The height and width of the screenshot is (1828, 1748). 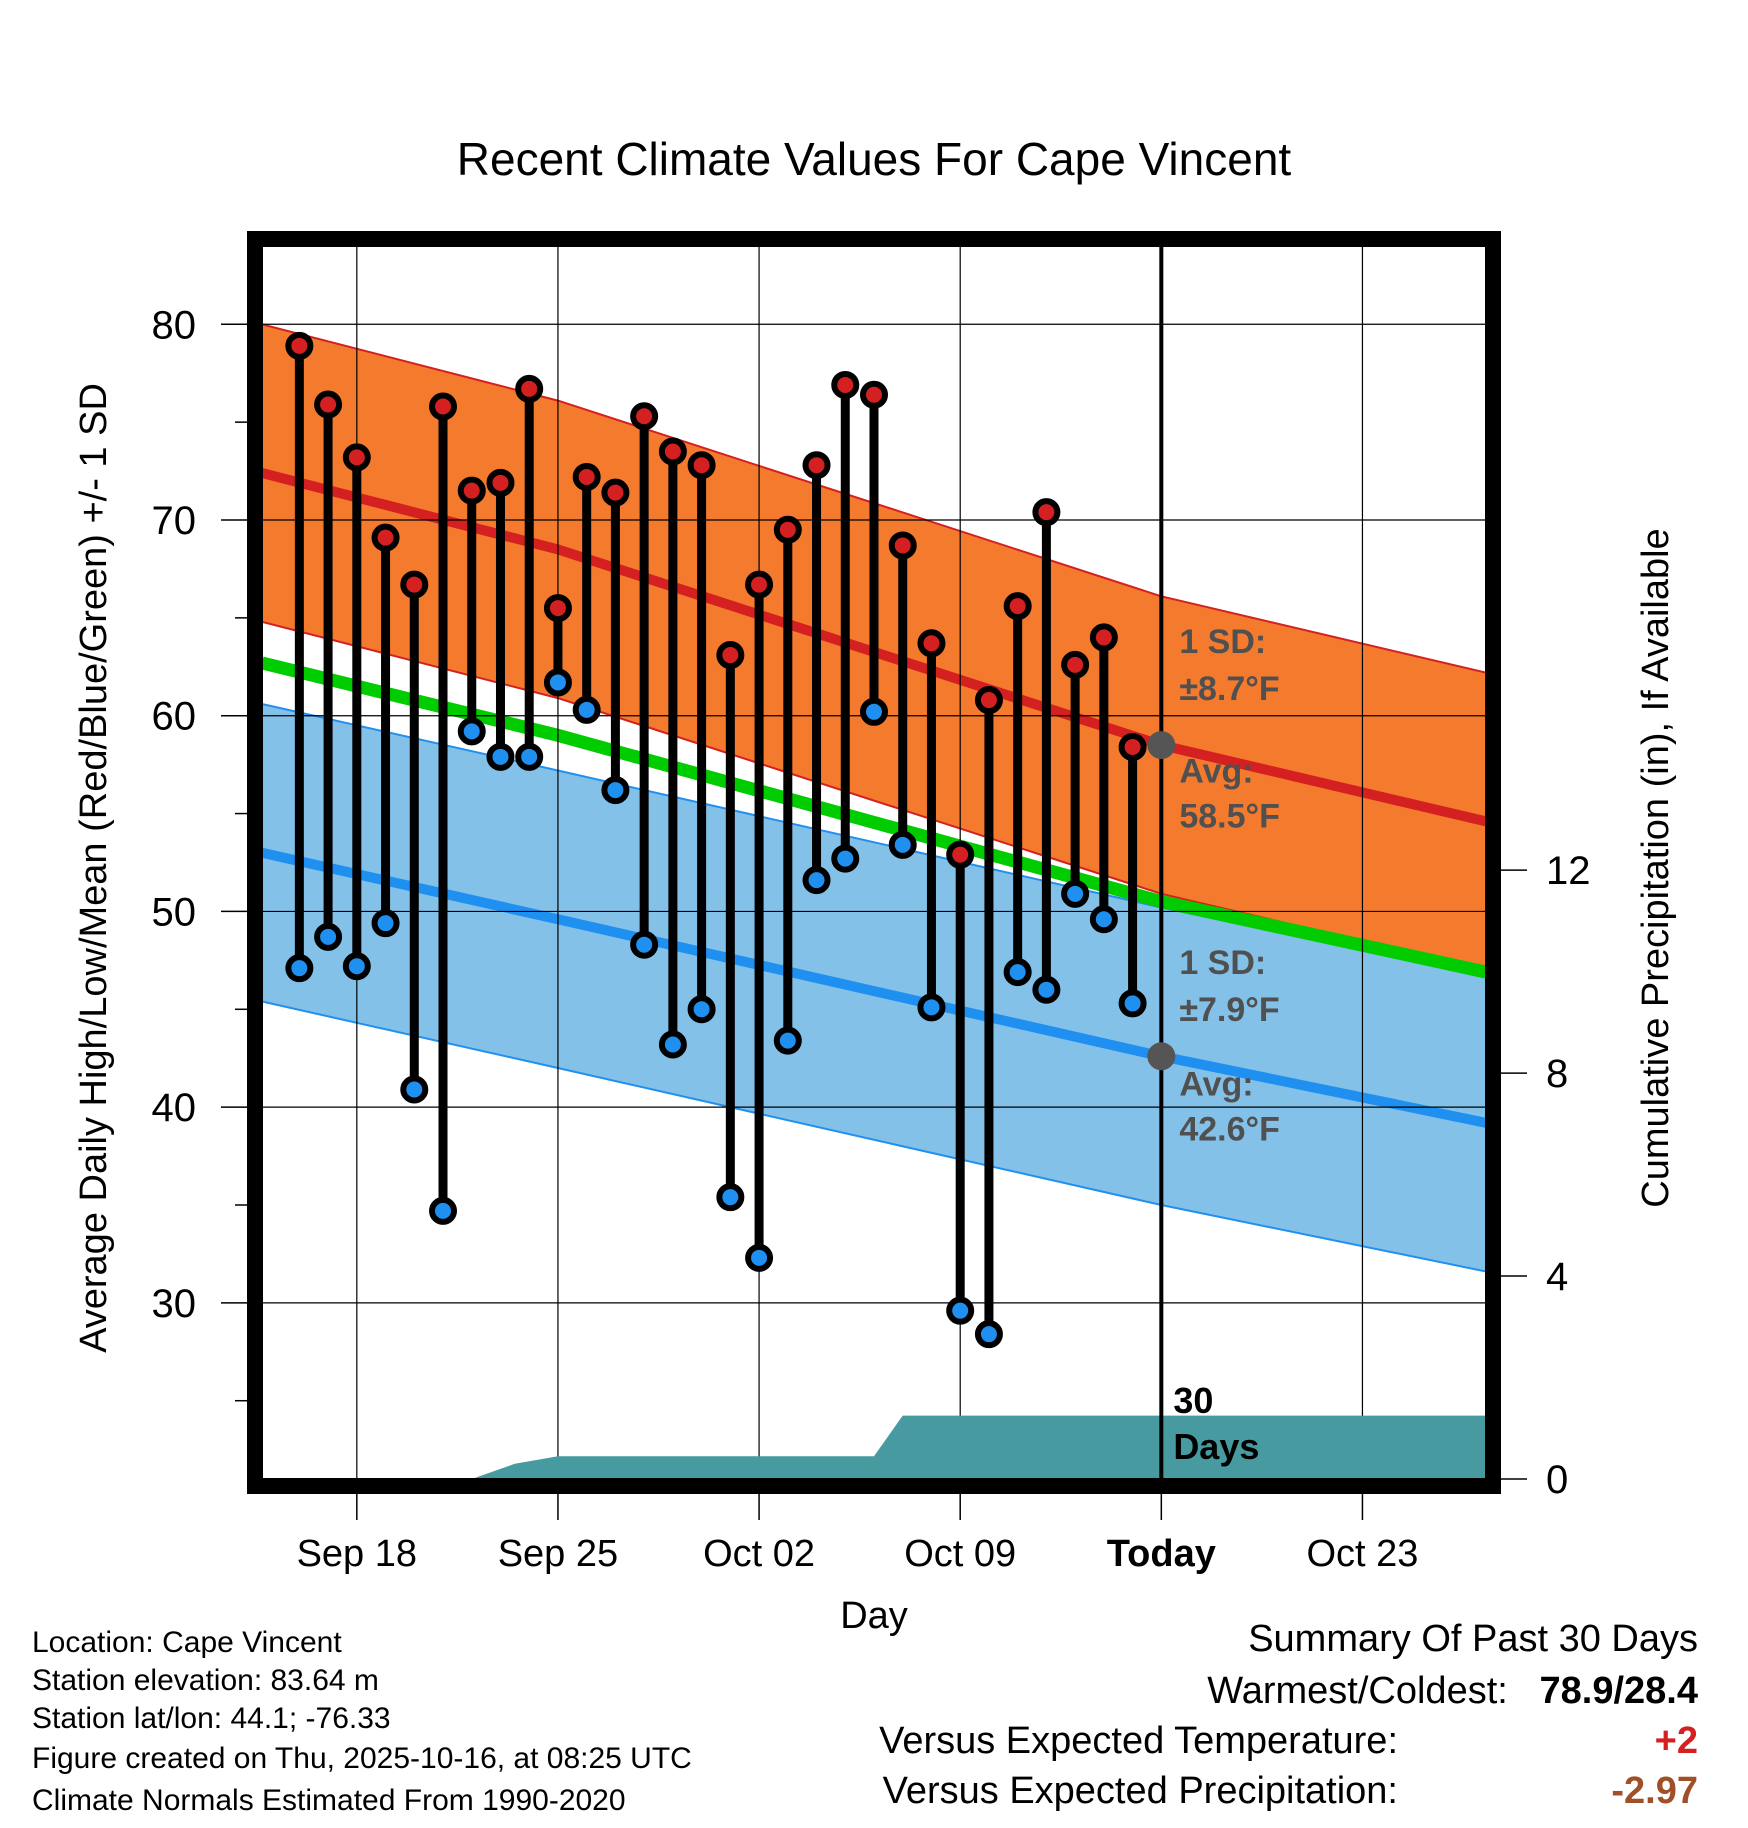 What do you see at coordinates (1362, 1554) in the screenshot?
I see `x-tick-label: Oct 23` at bounding box center [1362, 1554].